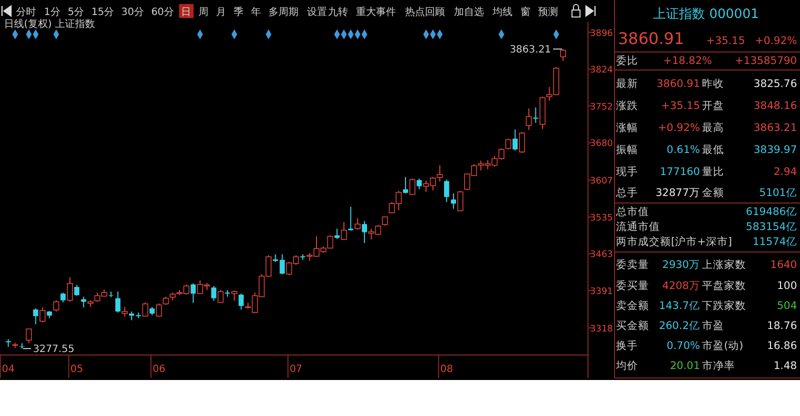  Describe the element at coordinates (632, 305) in the screenshot. I see `text: 卖金额` at that location.